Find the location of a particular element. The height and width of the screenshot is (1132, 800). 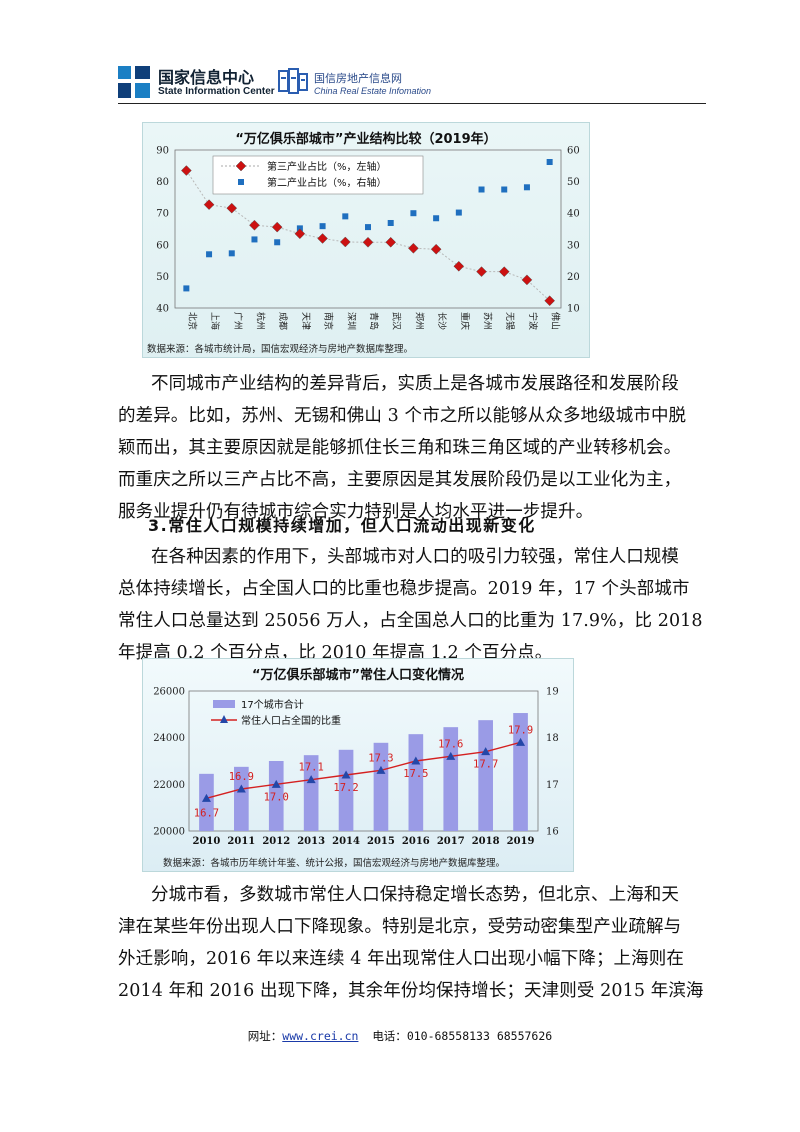

chart1-category-label: 上海 is located at coordinates (215, 321).